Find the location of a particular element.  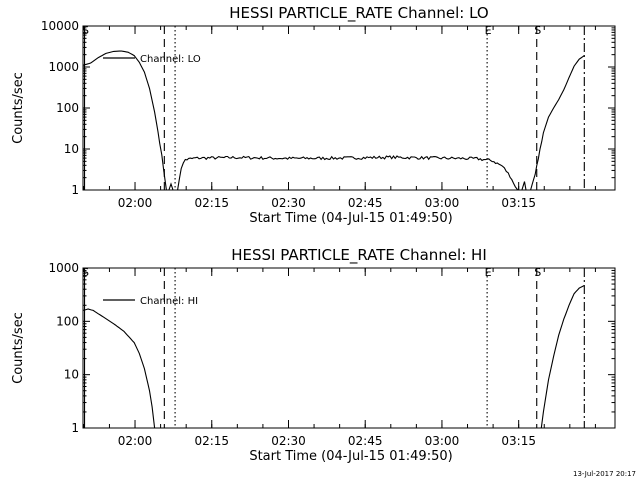

chart-title: HESSI PARTICLE_RATE Channel: HI is located at coordinates (359, 255).